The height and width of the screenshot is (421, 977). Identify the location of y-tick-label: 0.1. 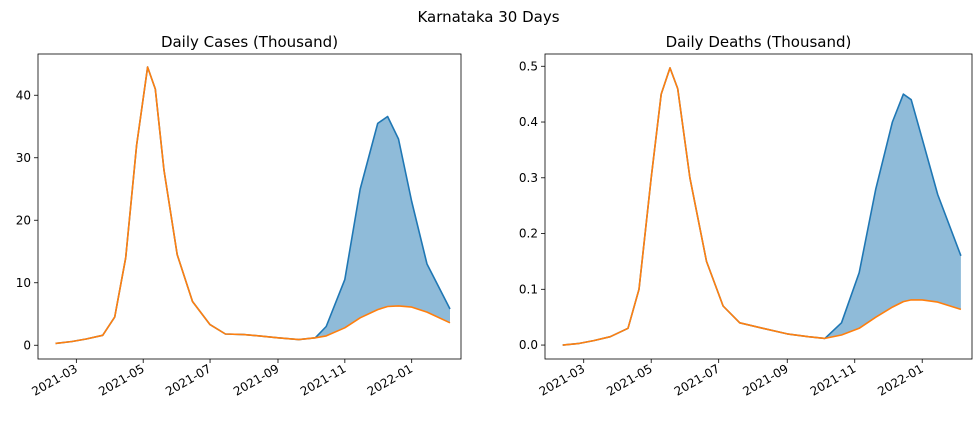
(528, 289).